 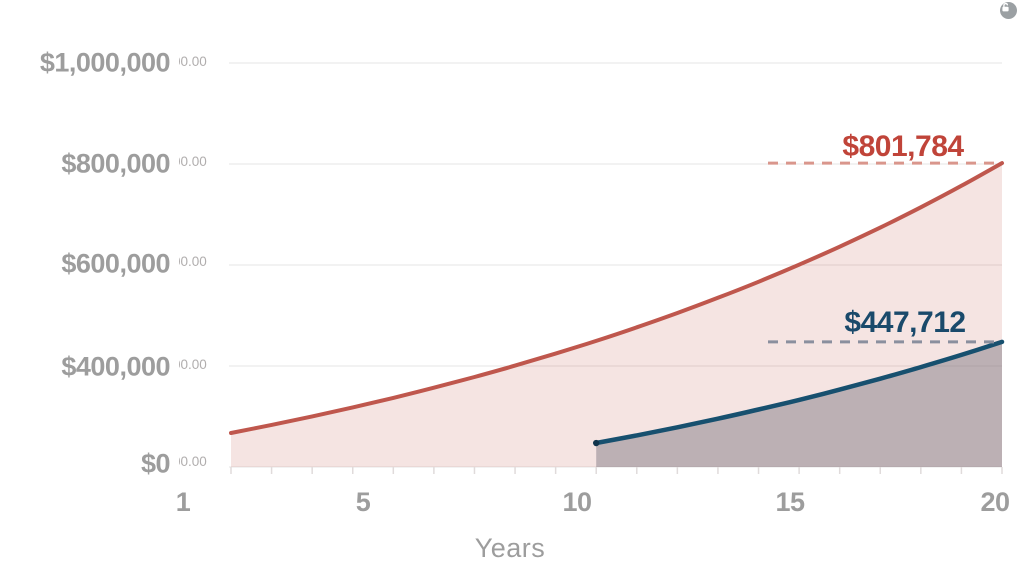 I want to click on x-tick-label-1: 1, so click(x=183, y=502).